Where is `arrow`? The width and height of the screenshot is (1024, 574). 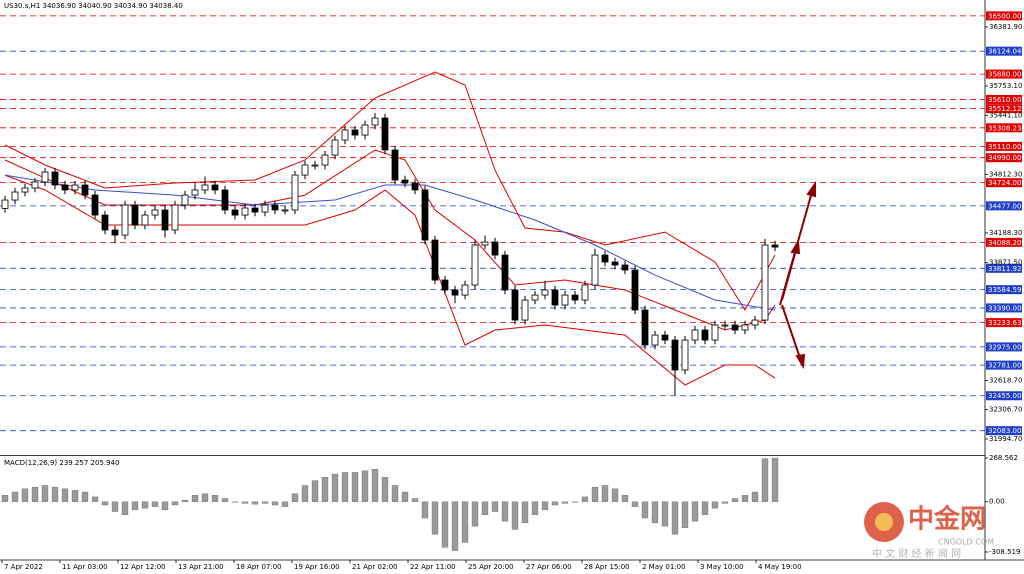
arrow is located at coordinates (791, 331).